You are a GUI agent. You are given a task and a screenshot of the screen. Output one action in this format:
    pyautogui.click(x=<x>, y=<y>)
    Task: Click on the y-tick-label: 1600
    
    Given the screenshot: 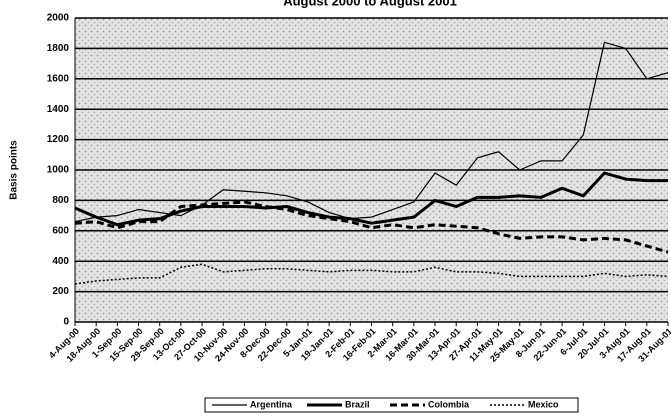 What is the action you would take?
    pyautogui.click(x=58, y=78)
    